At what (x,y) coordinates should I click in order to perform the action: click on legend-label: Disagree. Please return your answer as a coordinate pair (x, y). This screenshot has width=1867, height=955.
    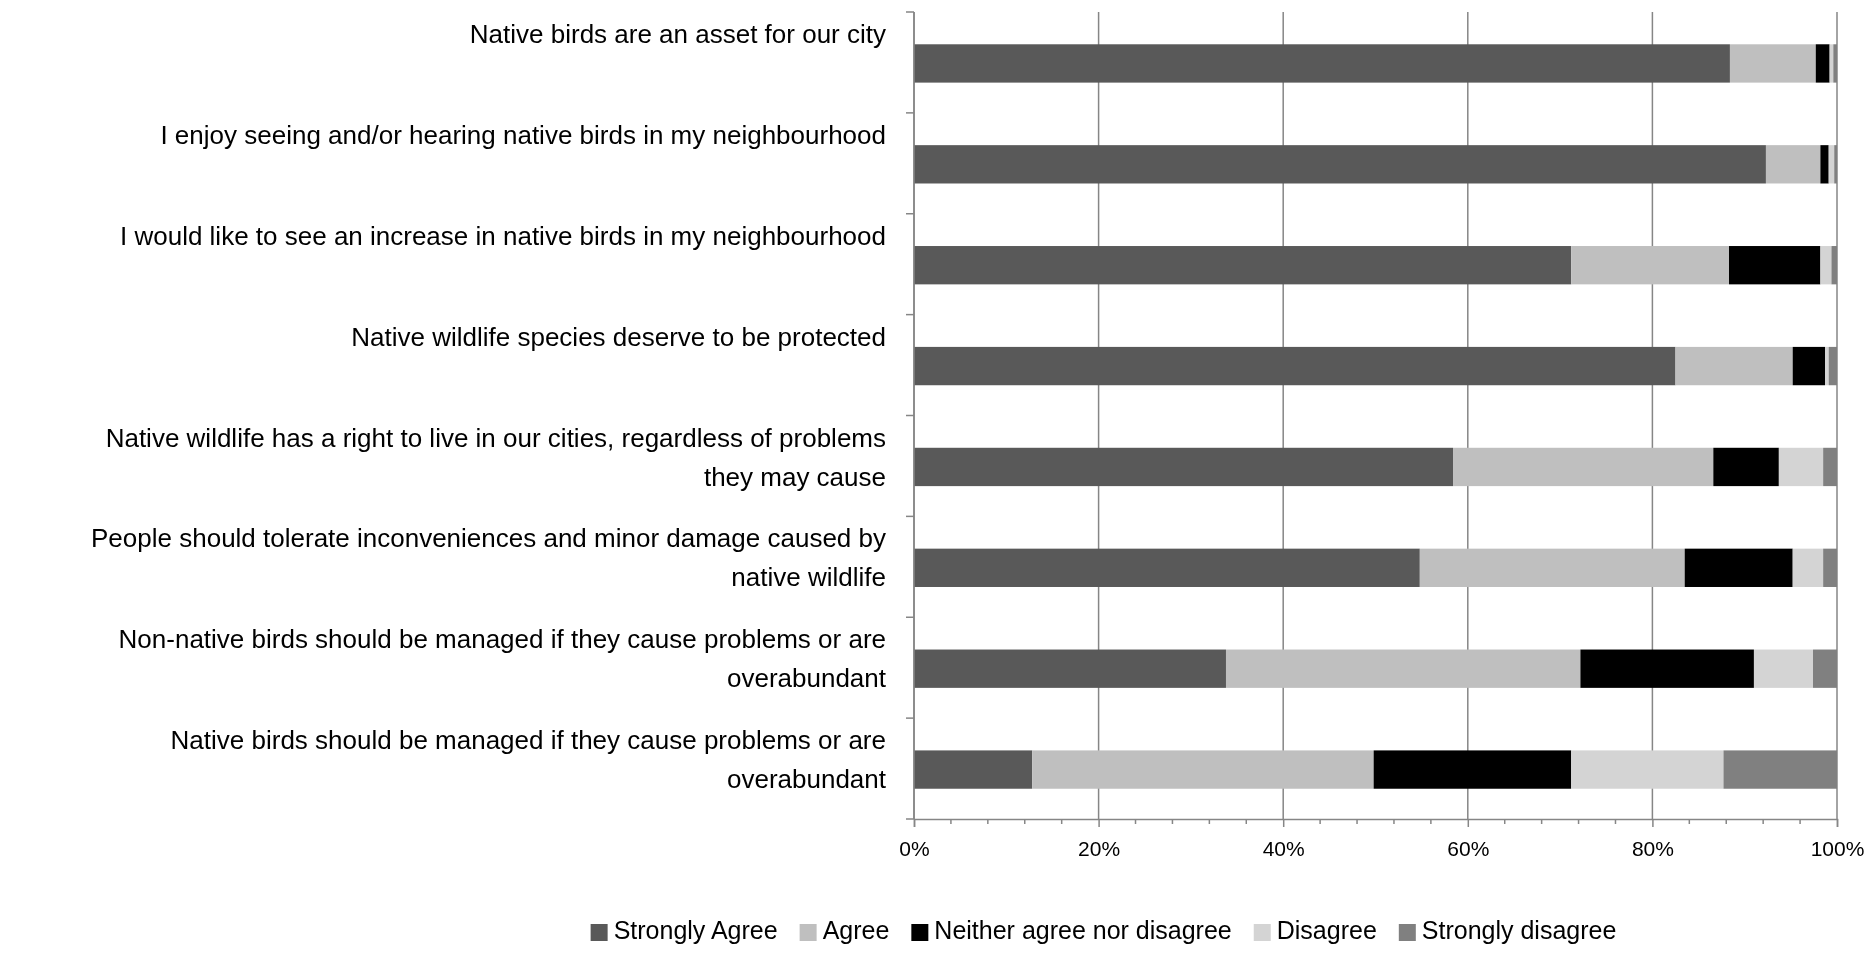
    Looking at the image, I should click on (1326, 930).